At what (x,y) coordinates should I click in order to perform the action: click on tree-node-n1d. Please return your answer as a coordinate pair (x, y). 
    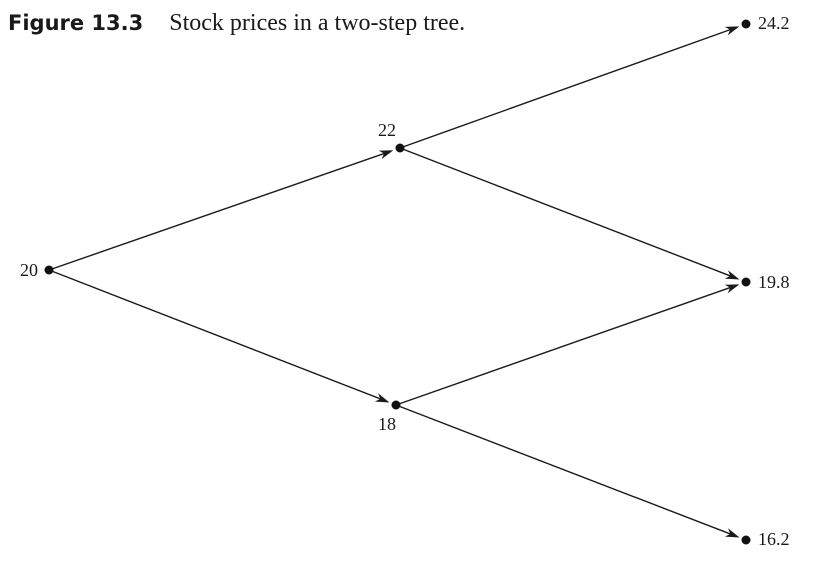
    Looking at the image, I should click on (396, 405).